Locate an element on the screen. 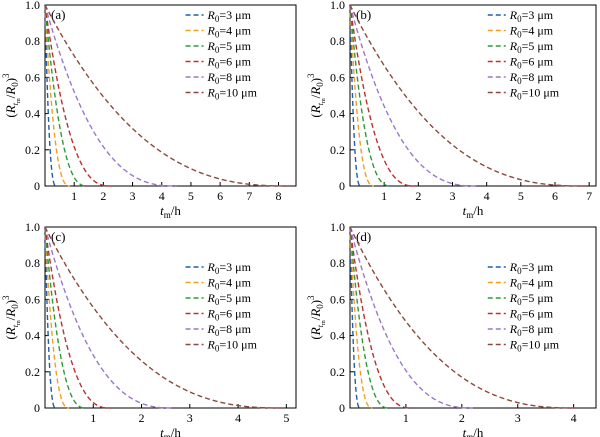 This screenshot has height=437, width=600. x-tick-label: 8 is located at coordinates (278, 196).